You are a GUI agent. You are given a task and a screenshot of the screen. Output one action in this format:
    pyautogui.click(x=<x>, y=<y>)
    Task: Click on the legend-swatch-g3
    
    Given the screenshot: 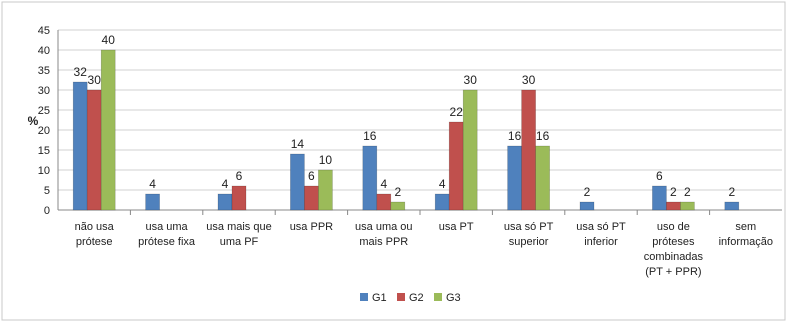 What is the action you would take?
    pyautogui.click(x=438, y=297)
    